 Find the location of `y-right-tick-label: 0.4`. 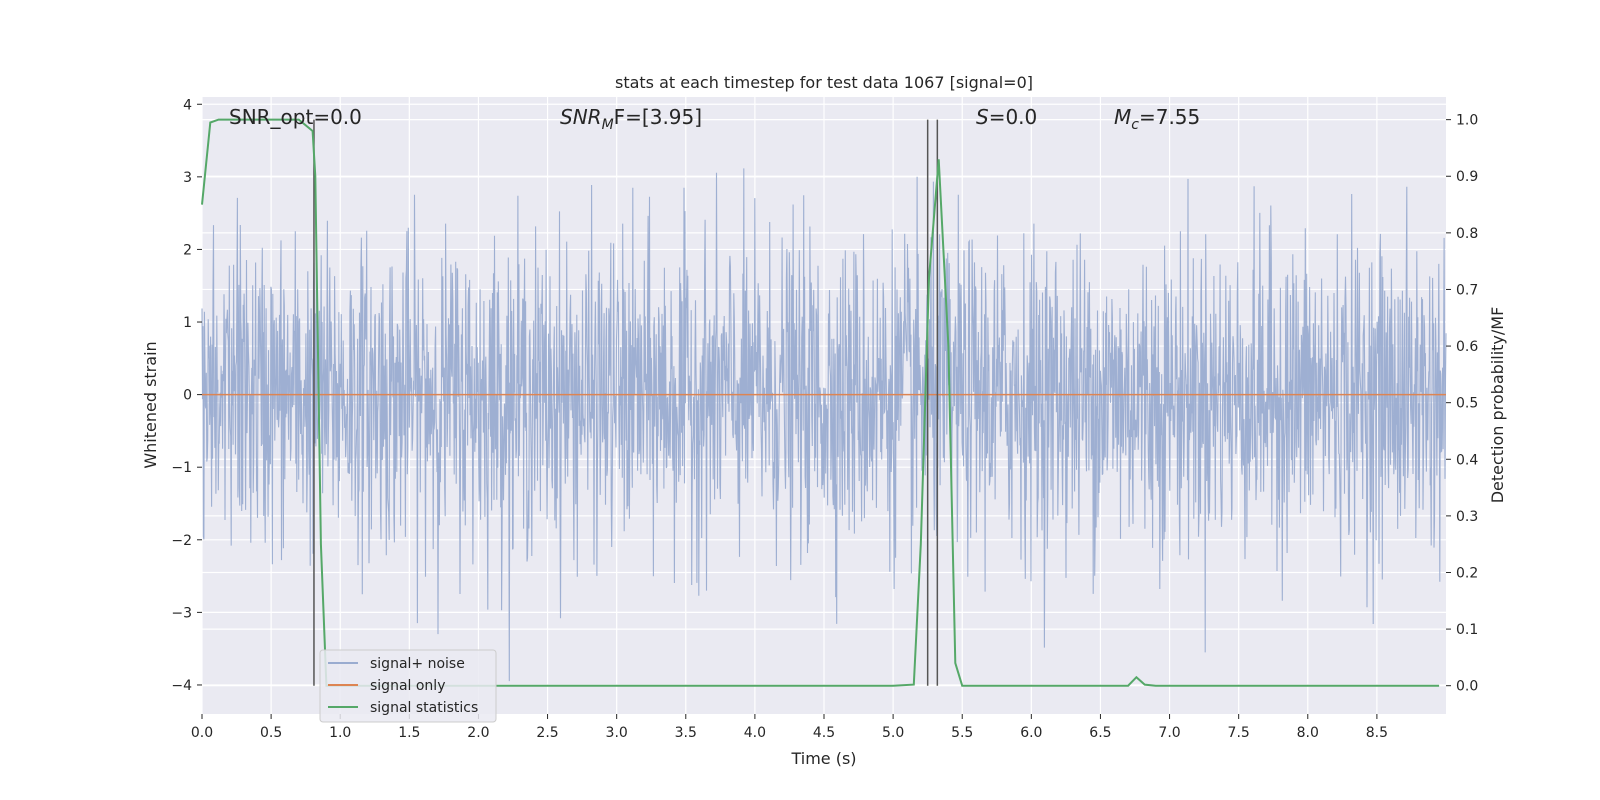

y-right-tick-label: 0.4 is located at coordinates (1467, 460).